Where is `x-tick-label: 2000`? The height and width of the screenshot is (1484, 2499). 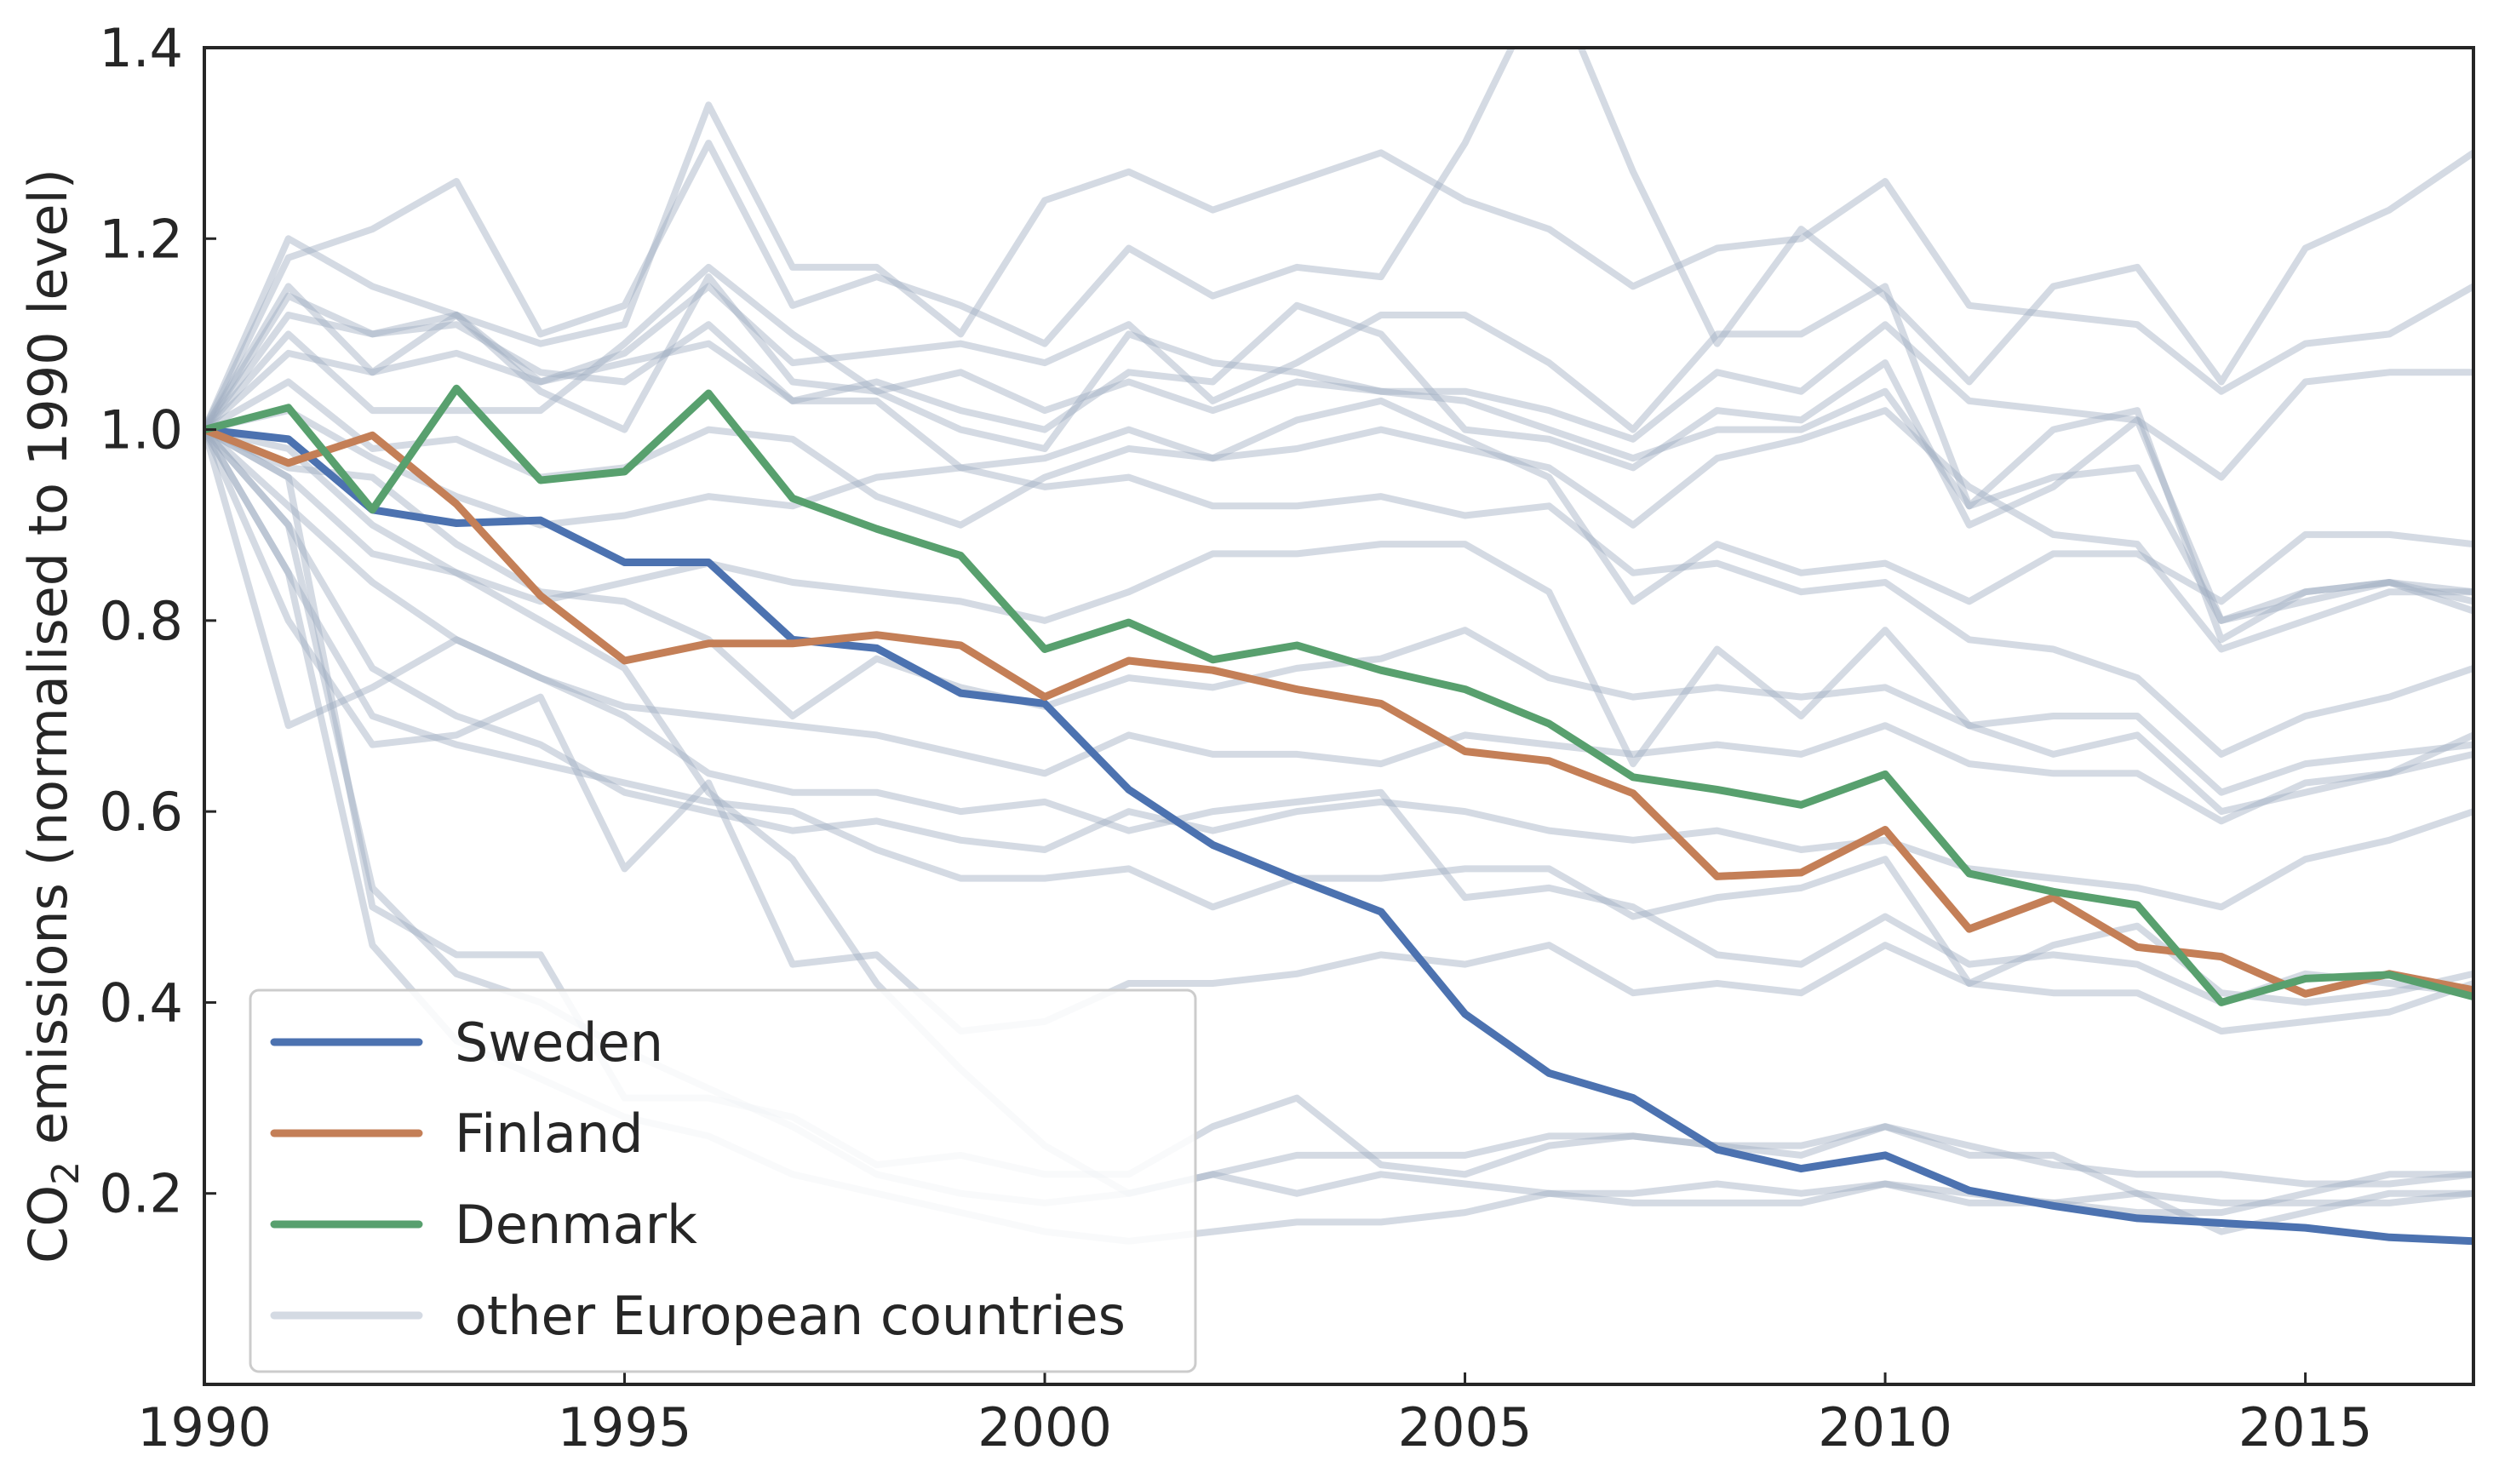
x-tick-label: 2000 is located at coordinates (1044, 1427).